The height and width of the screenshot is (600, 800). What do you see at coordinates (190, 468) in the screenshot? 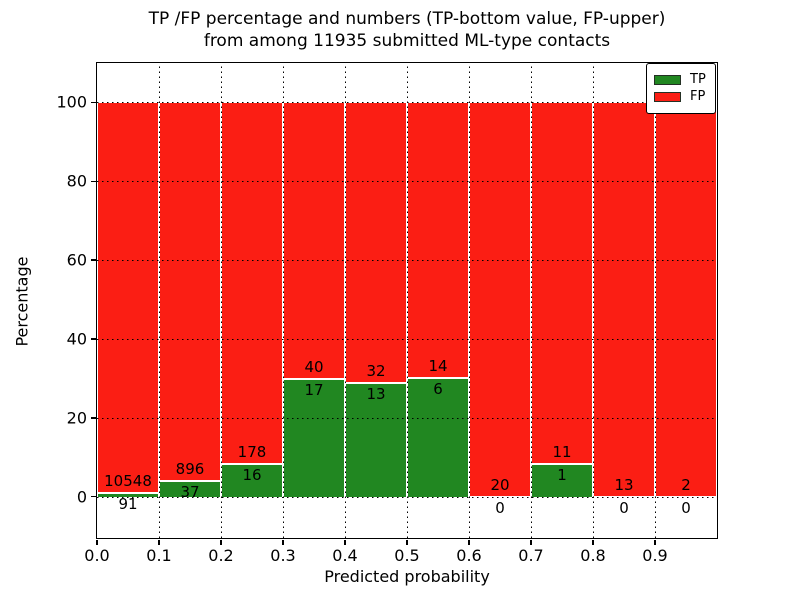
I see `fp-count-label: 896` at bounding box center [190, 468].